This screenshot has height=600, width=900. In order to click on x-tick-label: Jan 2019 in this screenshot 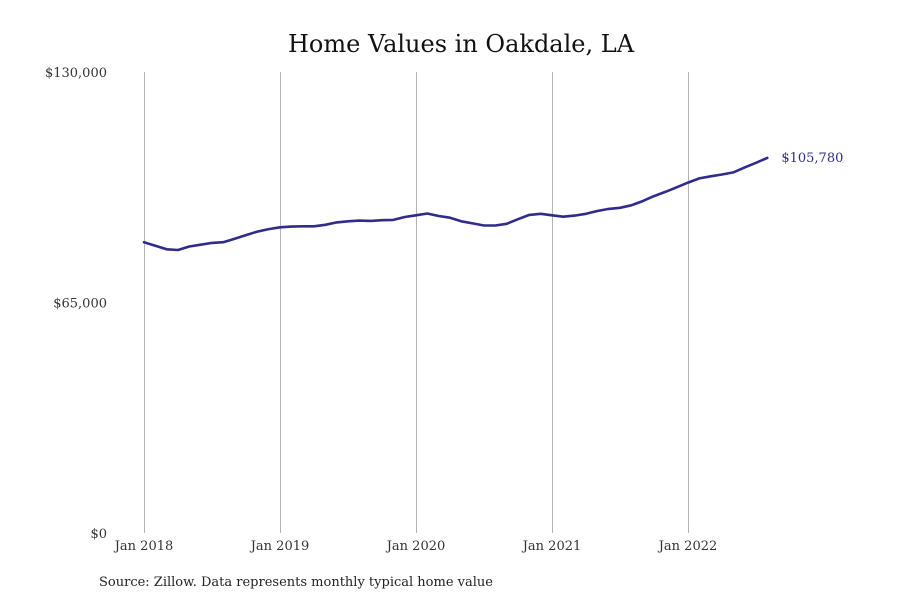, I will do `click(279, 546)`.